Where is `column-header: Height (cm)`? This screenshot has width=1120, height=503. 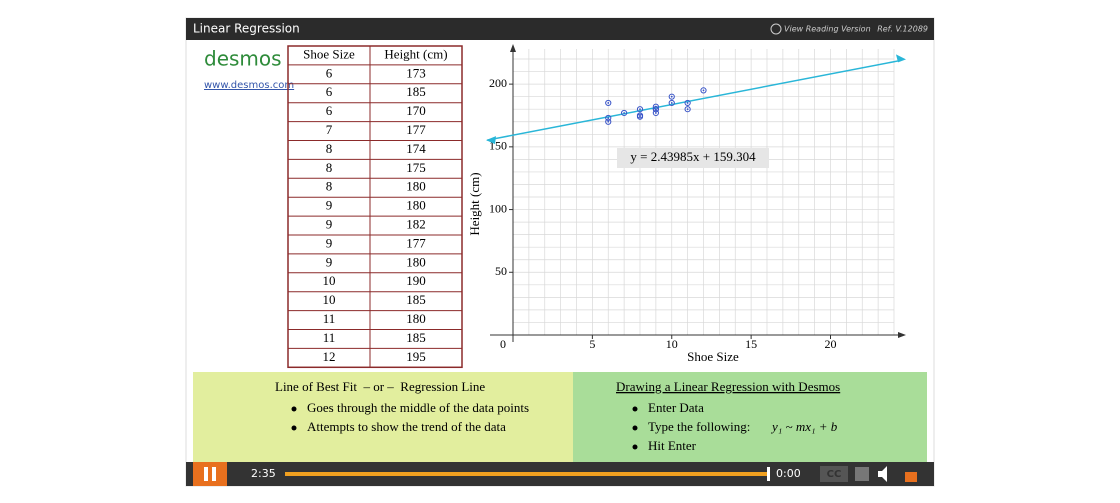
column-header: Height (cm) is located at coordinates (415, 53).